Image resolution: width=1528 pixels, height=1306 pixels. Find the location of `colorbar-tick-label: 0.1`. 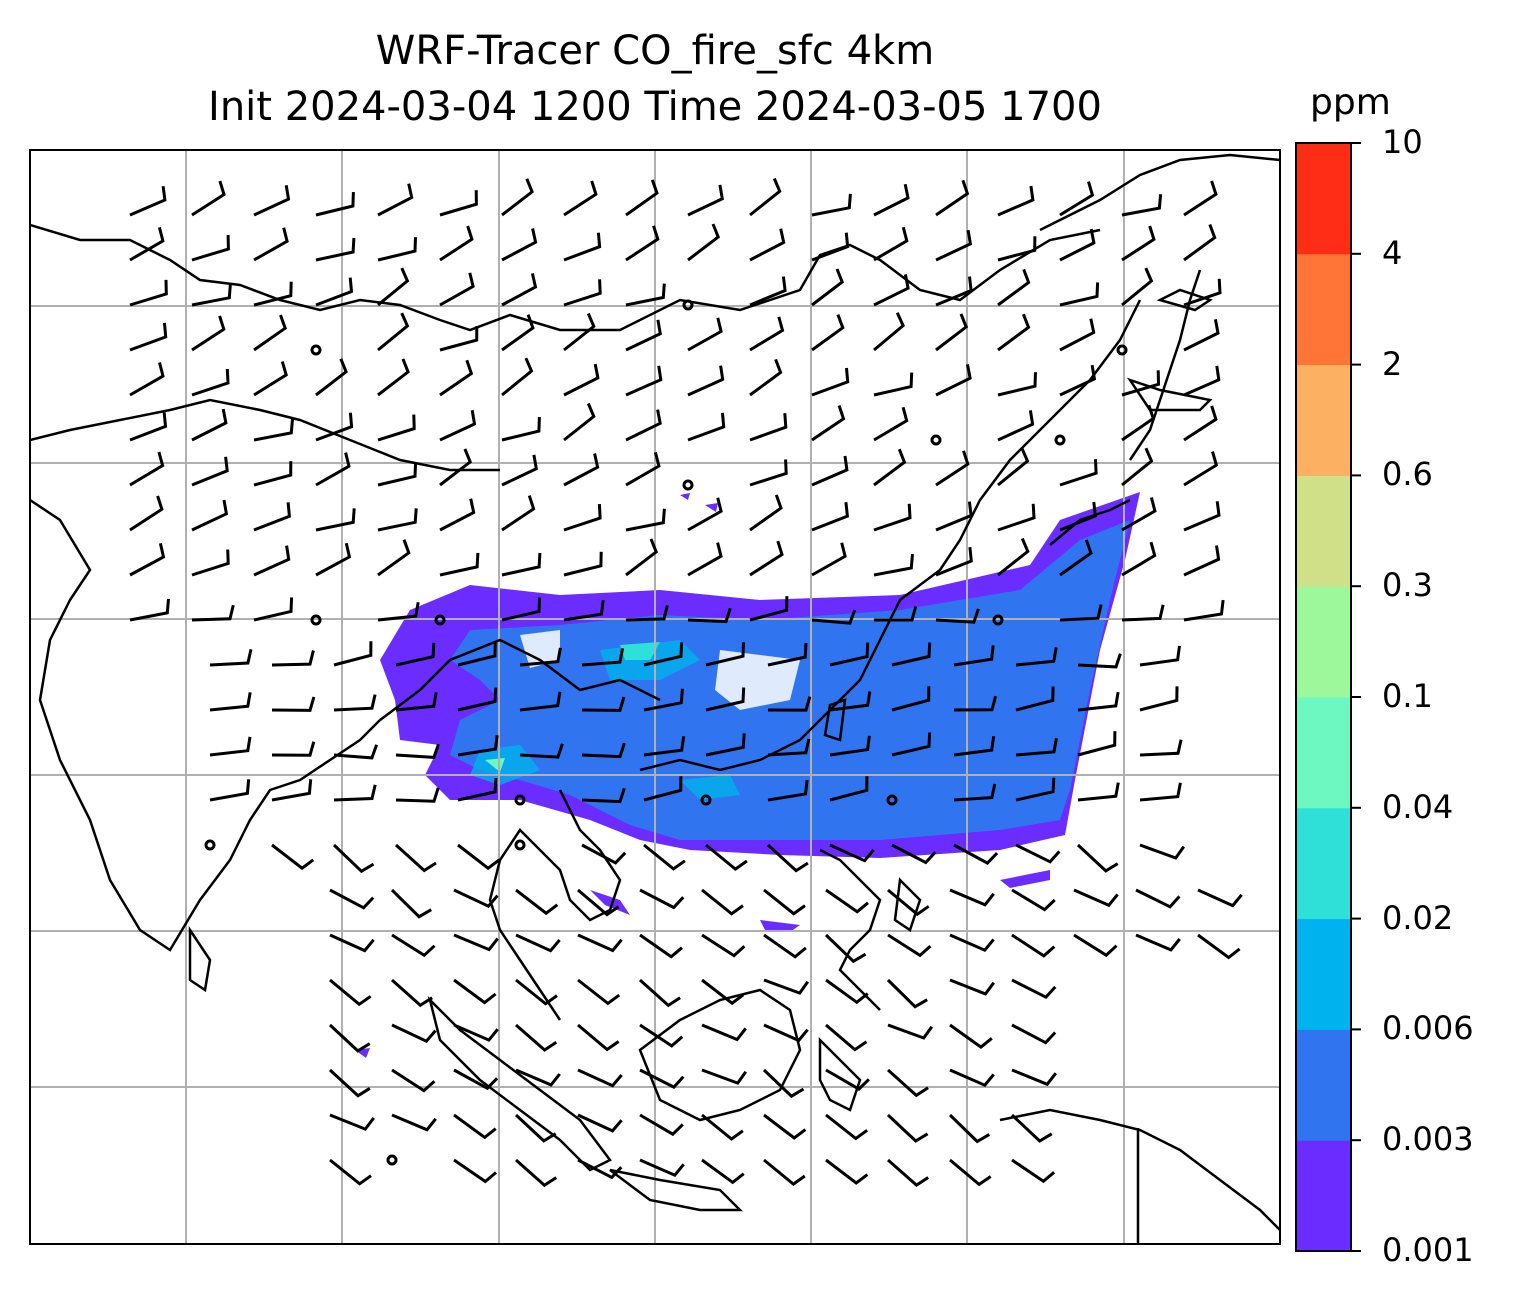

colorbar-tick-label: 0.1 is located at coordinates (1407, 696).